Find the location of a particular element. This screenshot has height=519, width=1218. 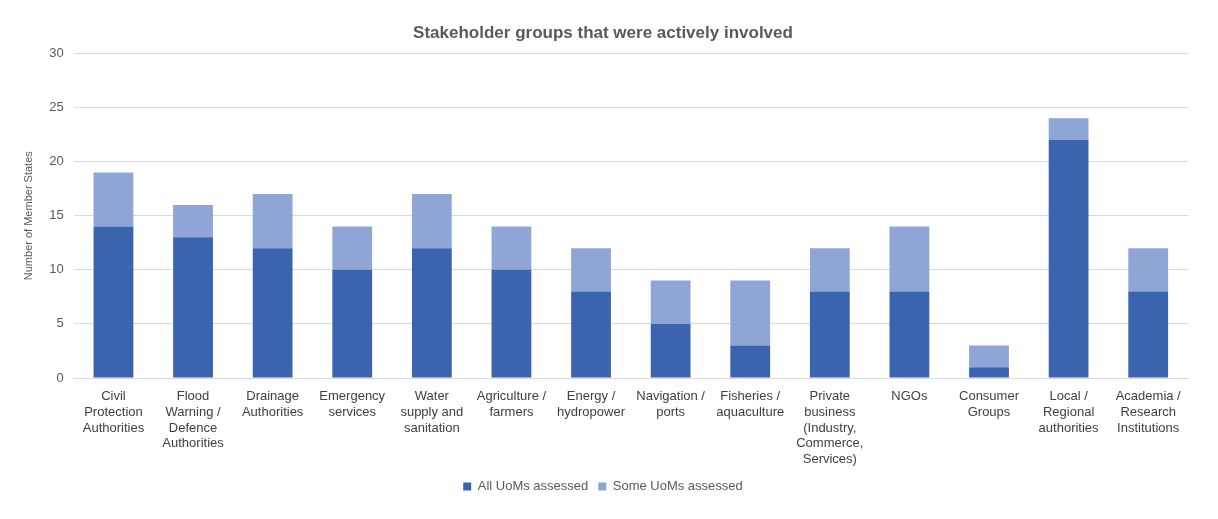

x-tick-label: Civil Protection Authorities is located at coordinates (113, 411).